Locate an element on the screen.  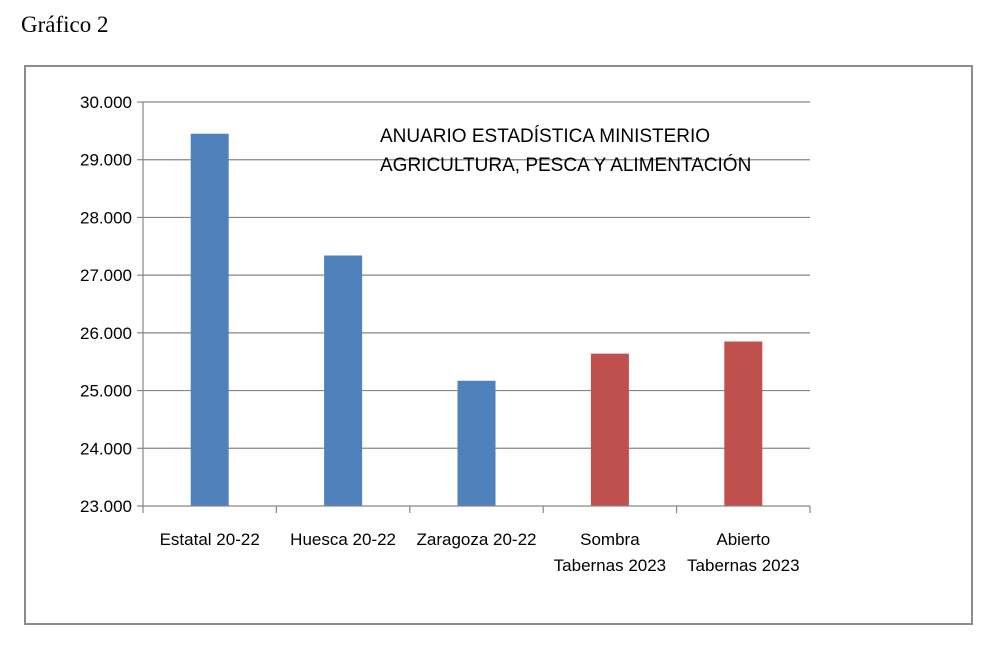
y-tick-label: 27.000 is located at coordinates (106, 275).